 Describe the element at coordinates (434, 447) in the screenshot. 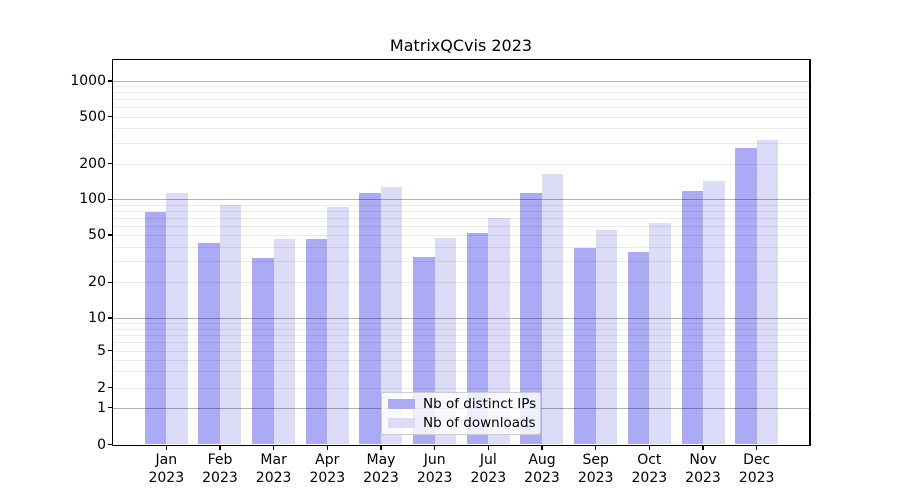

I see `x-tick-mark-jun` at that location.